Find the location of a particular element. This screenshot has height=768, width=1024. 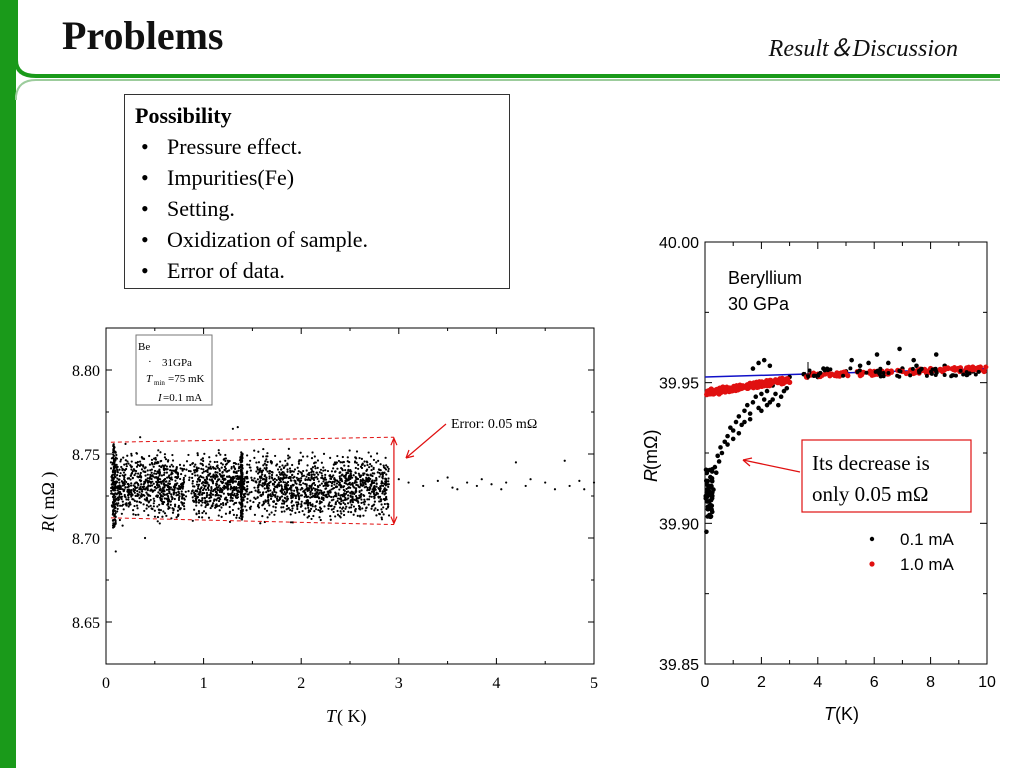

series-01ma-point is located at coordinates (712, 471).